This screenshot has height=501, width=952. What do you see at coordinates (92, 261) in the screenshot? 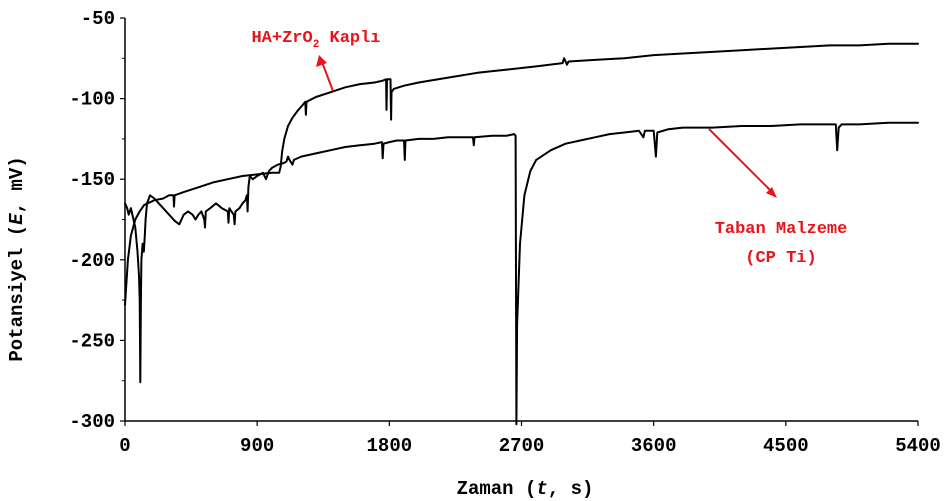
I see `y-tick-label: -200` at bounding box center [92, 261].